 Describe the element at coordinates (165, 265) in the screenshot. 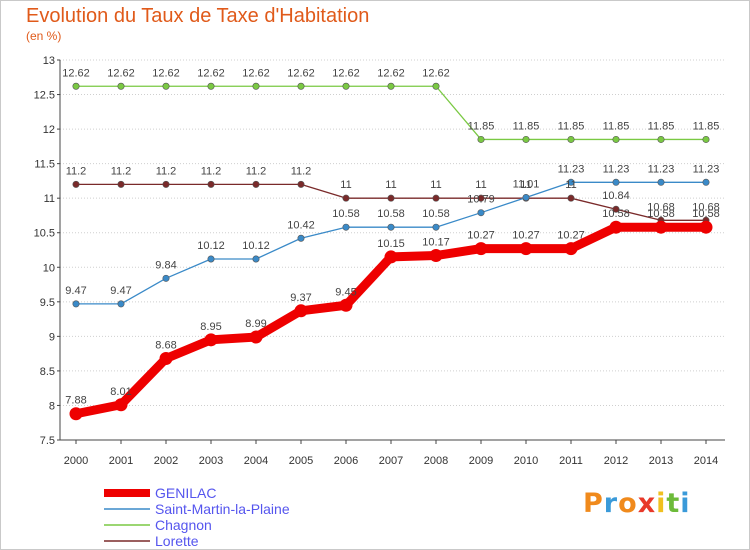

I see `data-label: 9.84` at that location.